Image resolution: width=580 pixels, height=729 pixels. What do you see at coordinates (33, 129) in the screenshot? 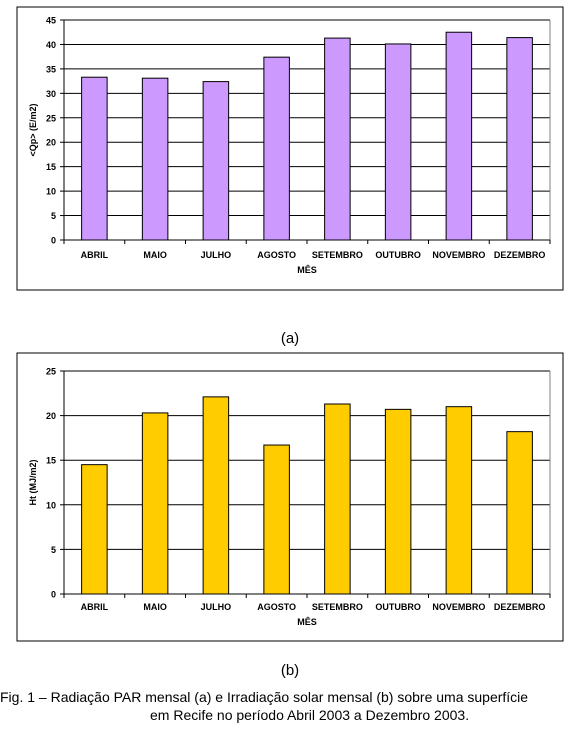
I see `y-axis-label: <Qp> (E/m2)` at bounding box center [33, 129].